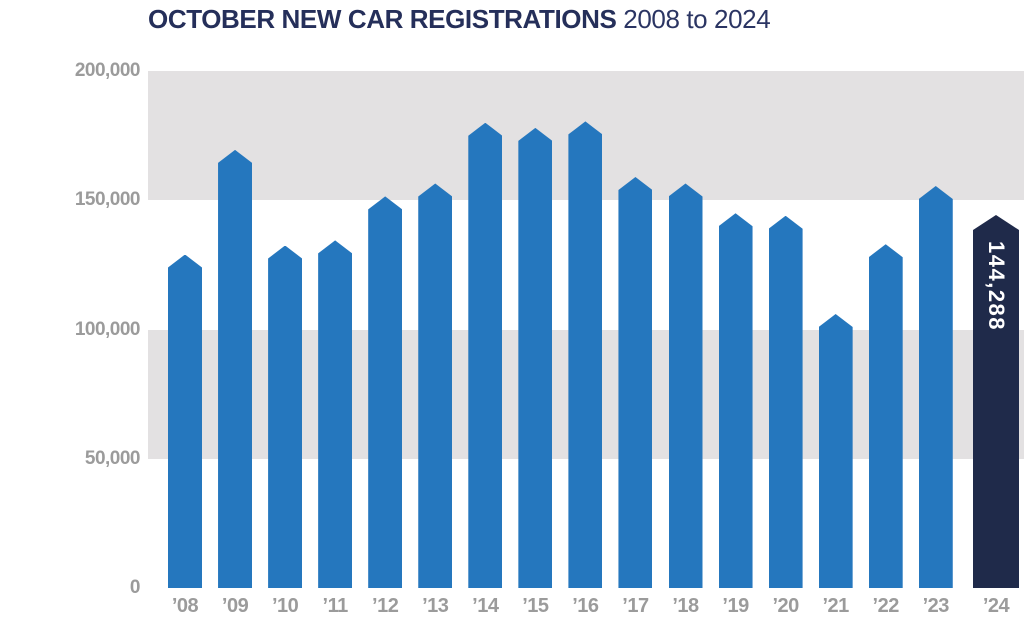 The image size is (1024, 631). What do you see at coordinates (235, 368) in the screenshot?
I see `bar-2009` at bounding box center [235, 368].